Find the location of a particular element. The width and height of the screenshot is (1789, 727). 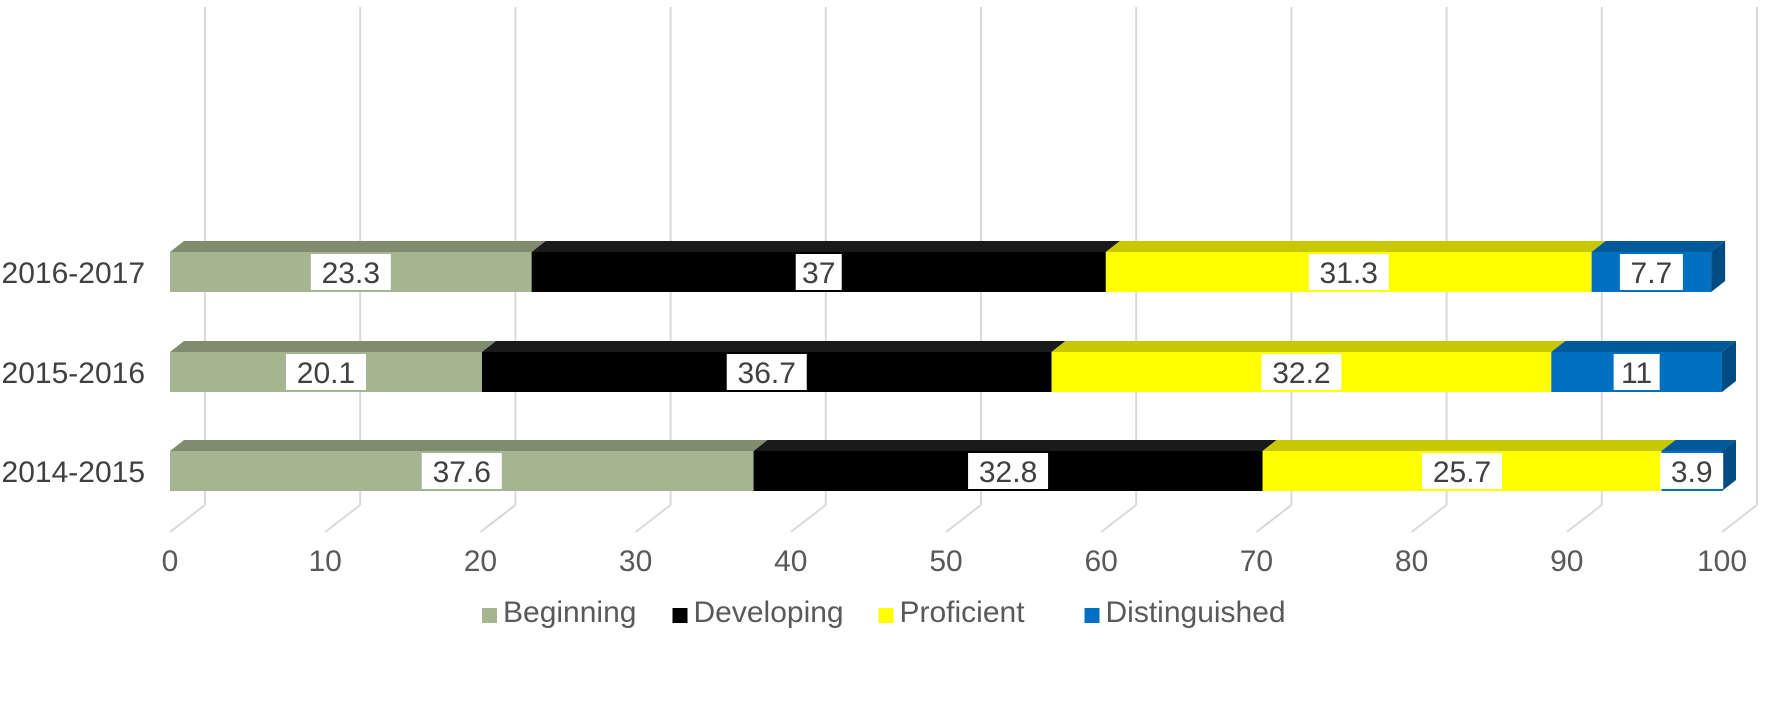

data-label: 3.9 is located at coordinates (1692, 472).